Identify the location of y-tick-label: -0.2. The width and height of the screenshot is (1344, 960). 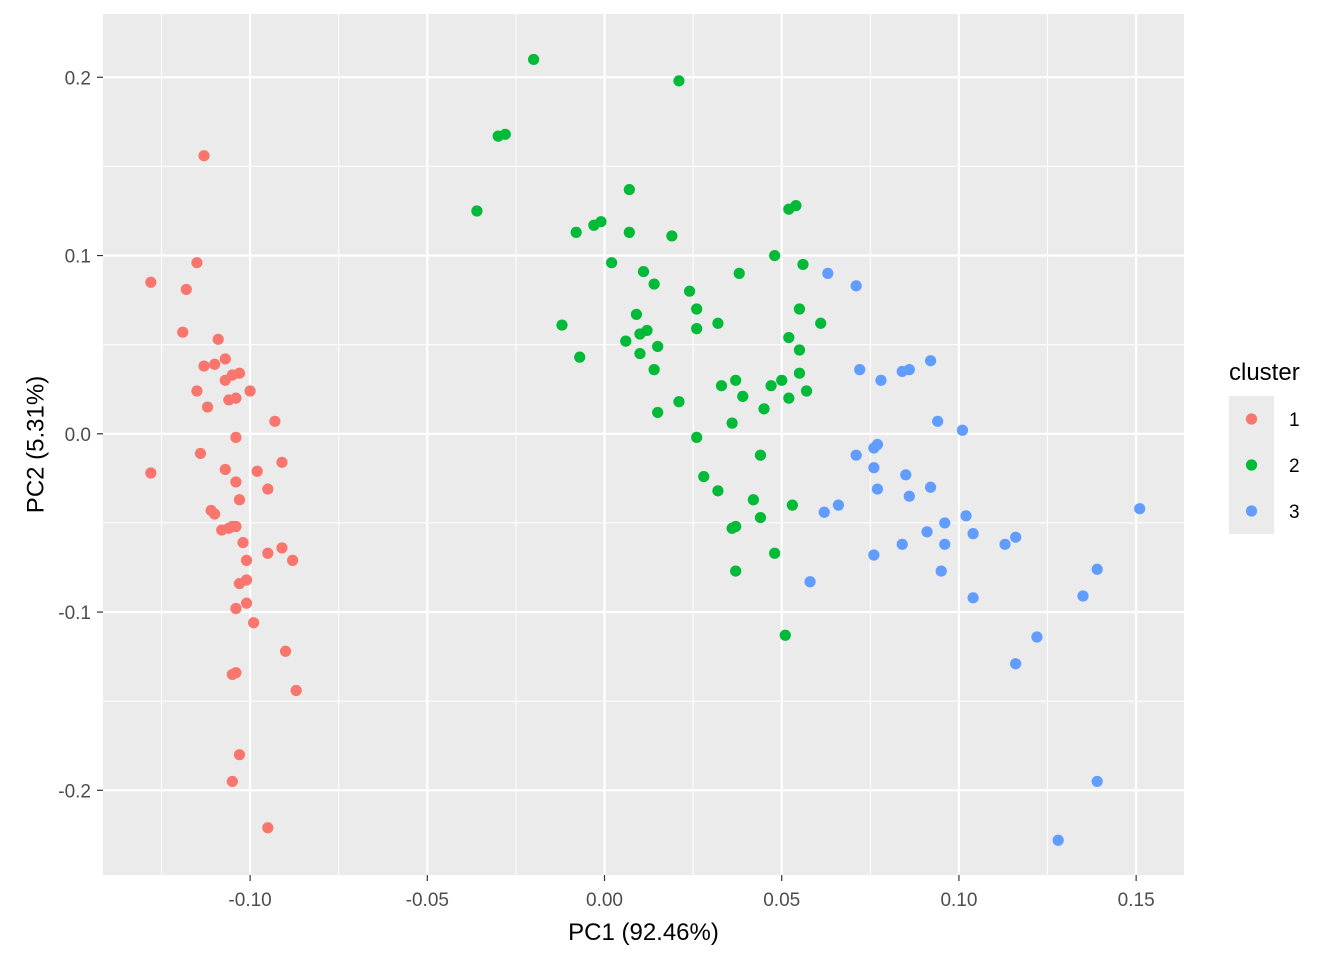
(74, 791).